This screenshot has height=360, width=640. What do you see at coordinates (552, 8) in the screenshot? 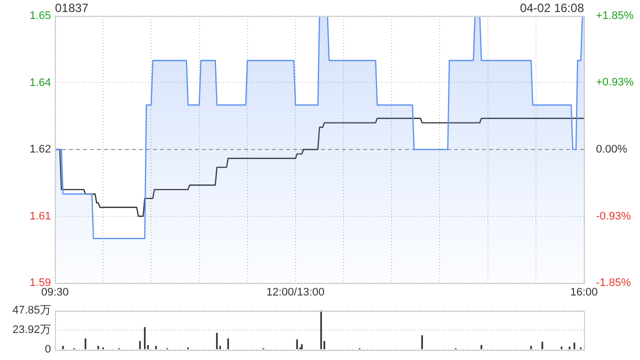
I see `text: 04-02 16:08` at bounding box center [552, 8].